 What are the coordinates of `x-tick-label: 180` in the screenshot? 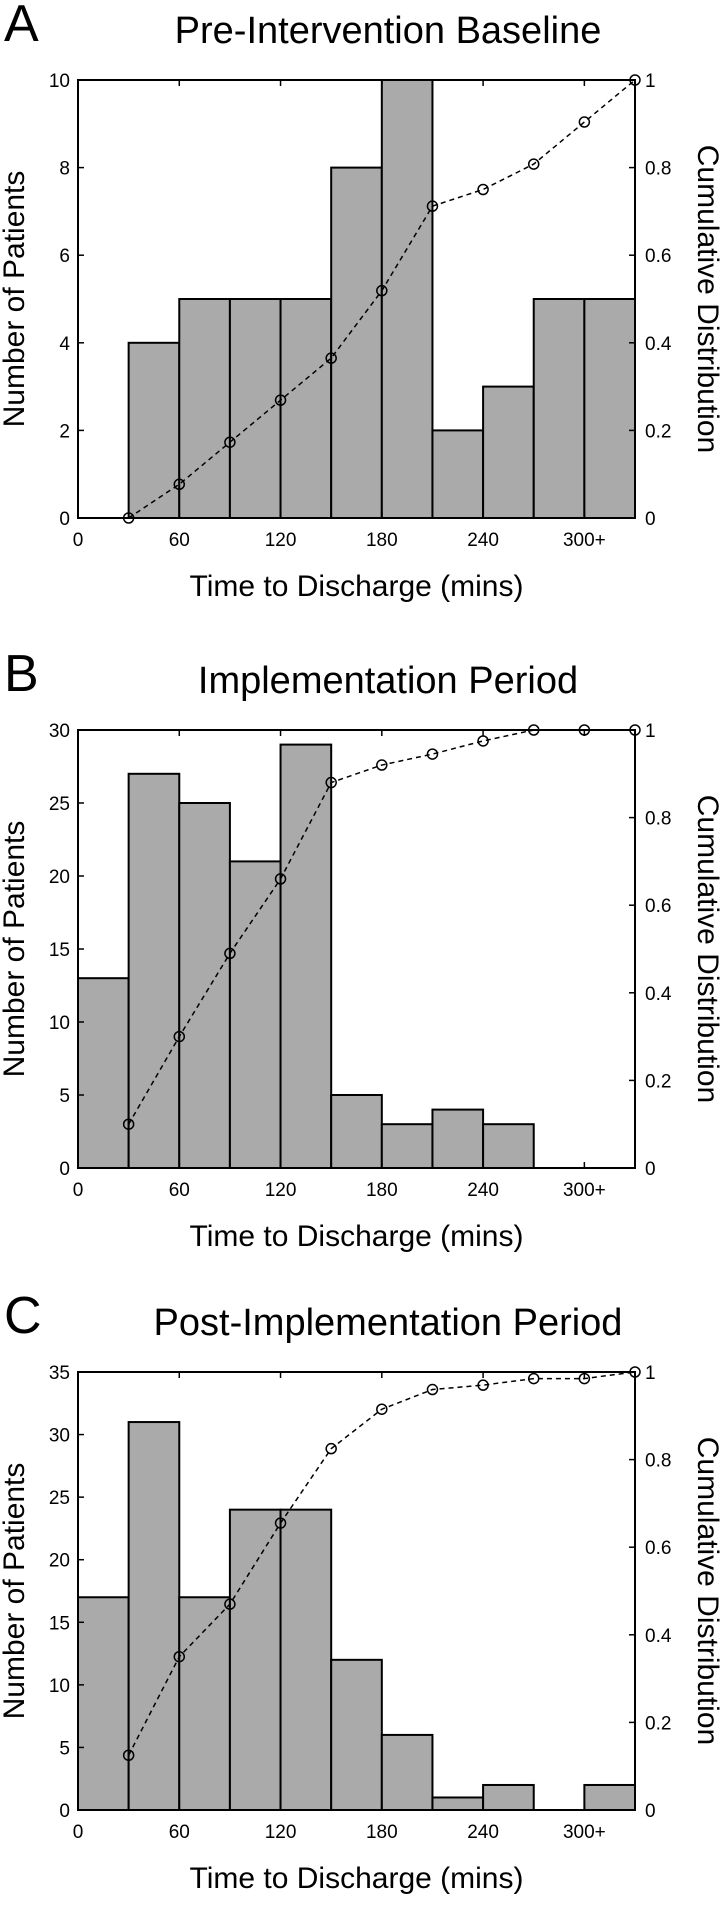 It's located at (382, 1832).